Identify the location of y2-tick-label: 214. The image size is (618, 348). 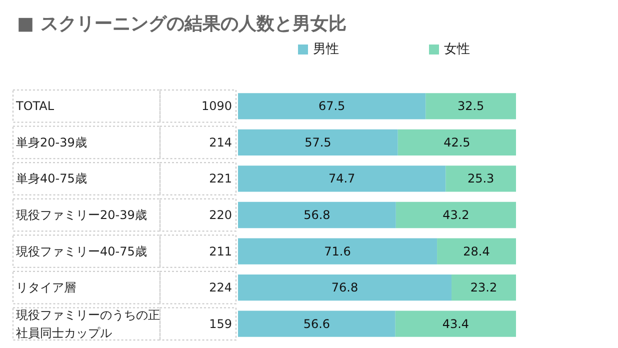
(220, 142).